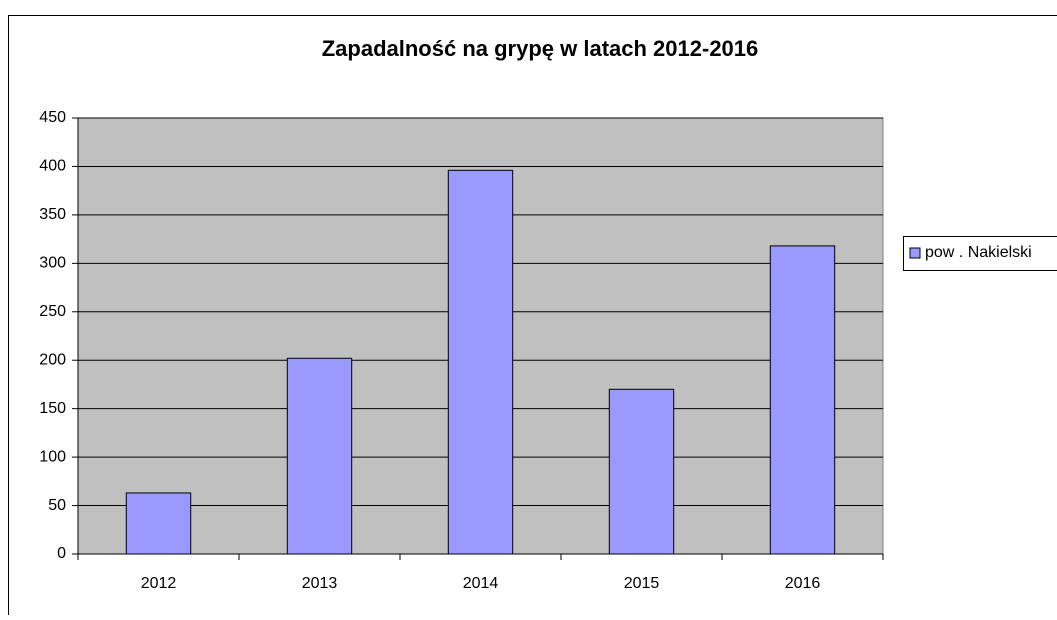 This screenshot has height=620, width=1057. Describe the element at coordinates (52, 117) in the screenshot. I see `y-tick-label: 450` at that location.